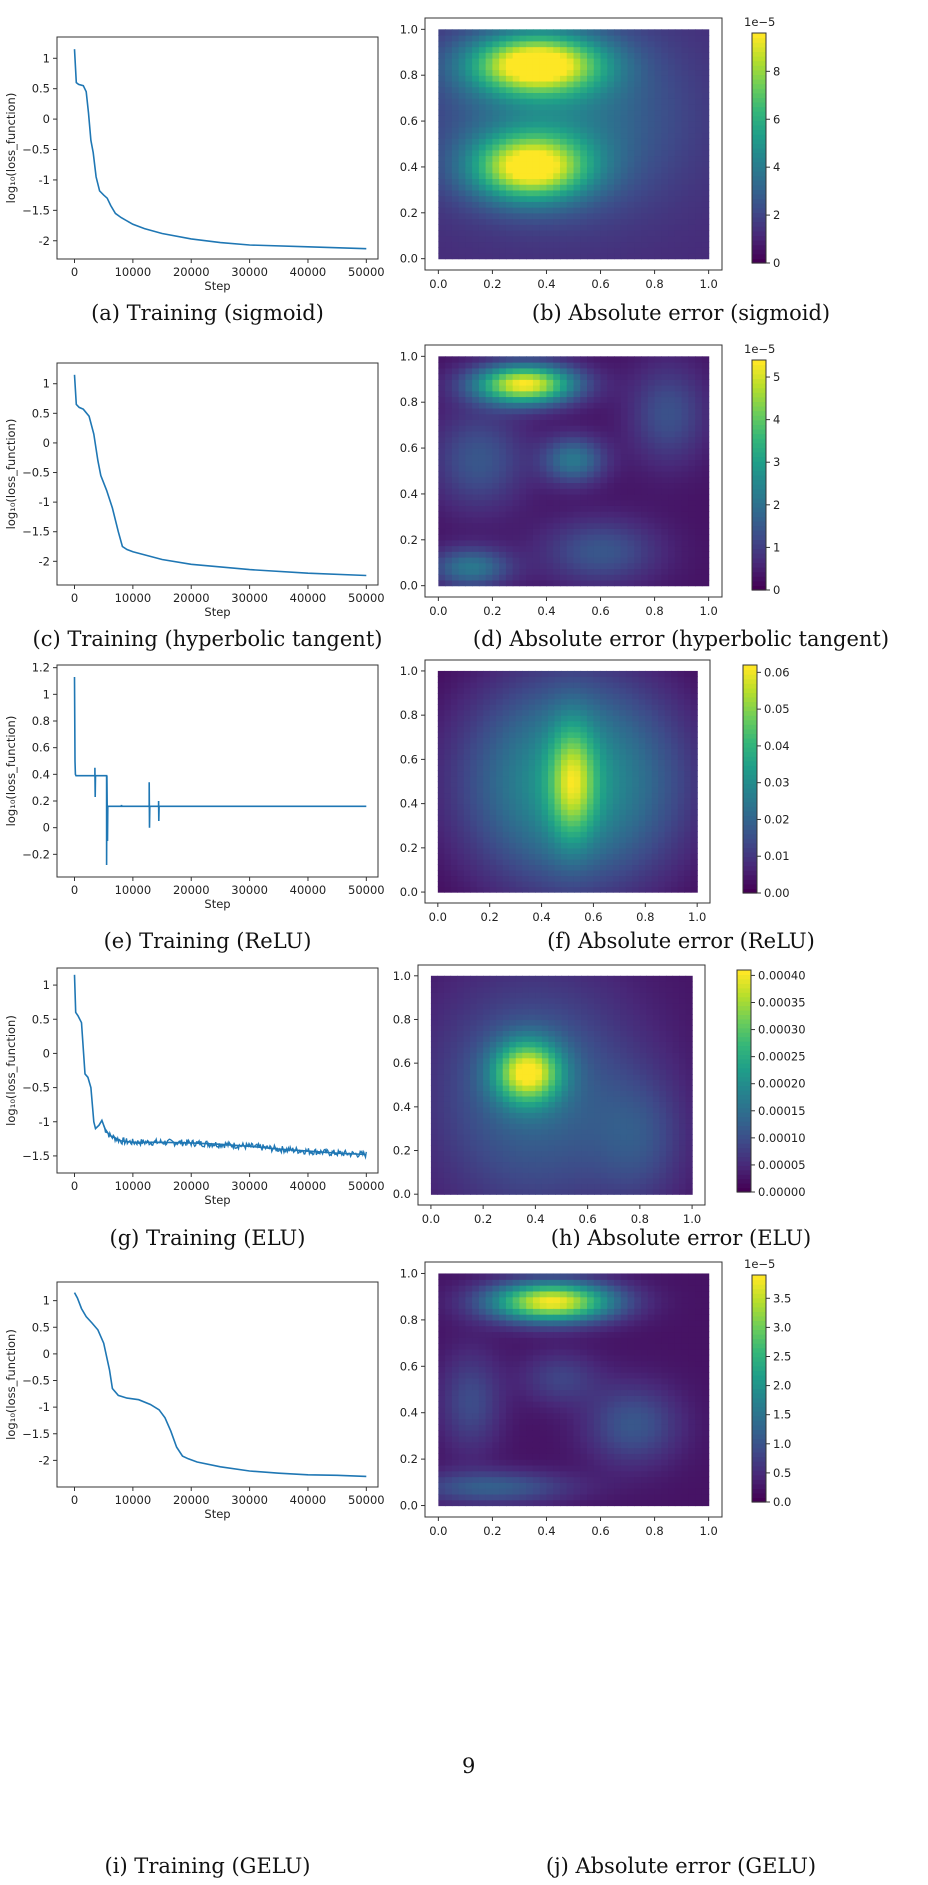 This screenshot has width=928, height=1885. I want to click on plot-frame, so click(217, 771).